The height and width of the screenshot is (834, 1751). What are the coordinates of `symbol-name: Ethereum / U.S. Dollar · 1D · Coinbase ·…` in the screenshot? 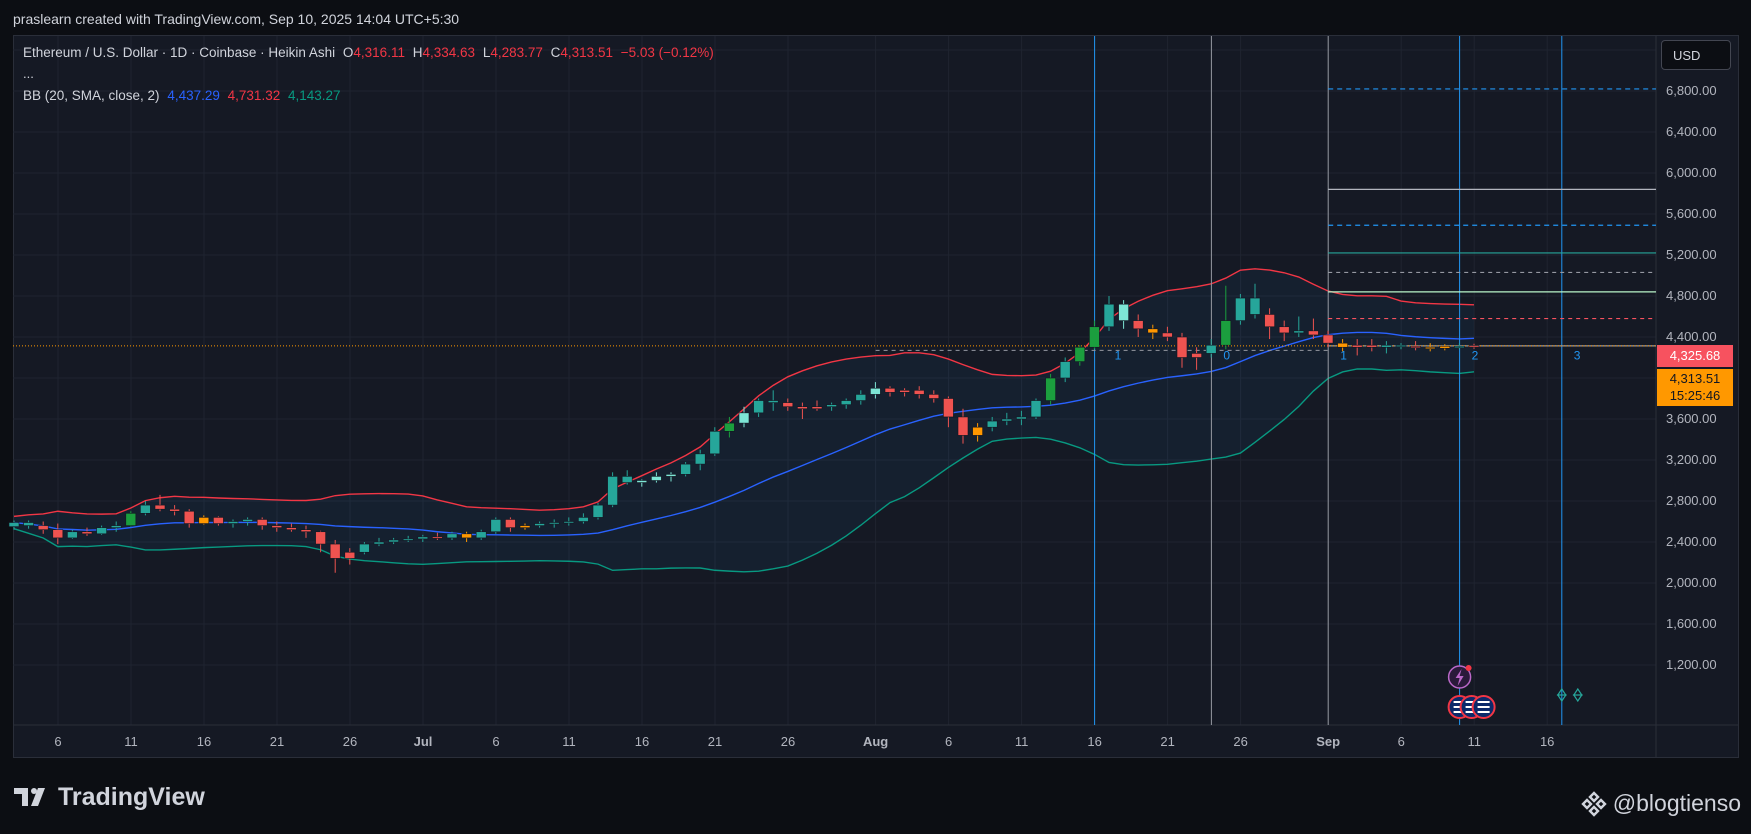 It's located at (179, 52).